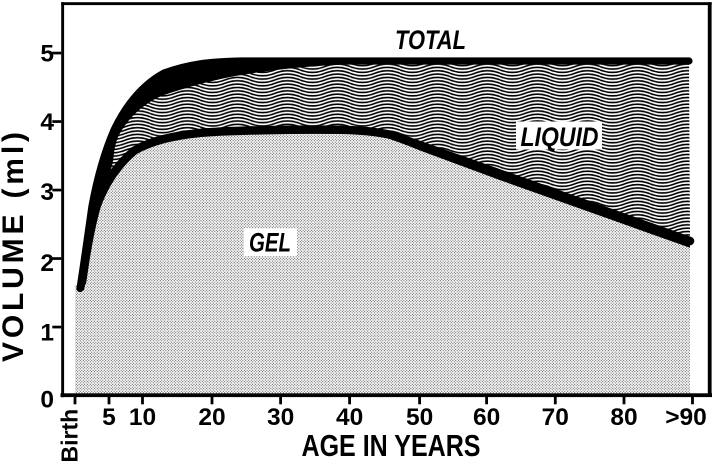  What do you see at coordinates (555, 417) in the screenshot?
I see `svg-text: 70` at bounding box center [555, 417].